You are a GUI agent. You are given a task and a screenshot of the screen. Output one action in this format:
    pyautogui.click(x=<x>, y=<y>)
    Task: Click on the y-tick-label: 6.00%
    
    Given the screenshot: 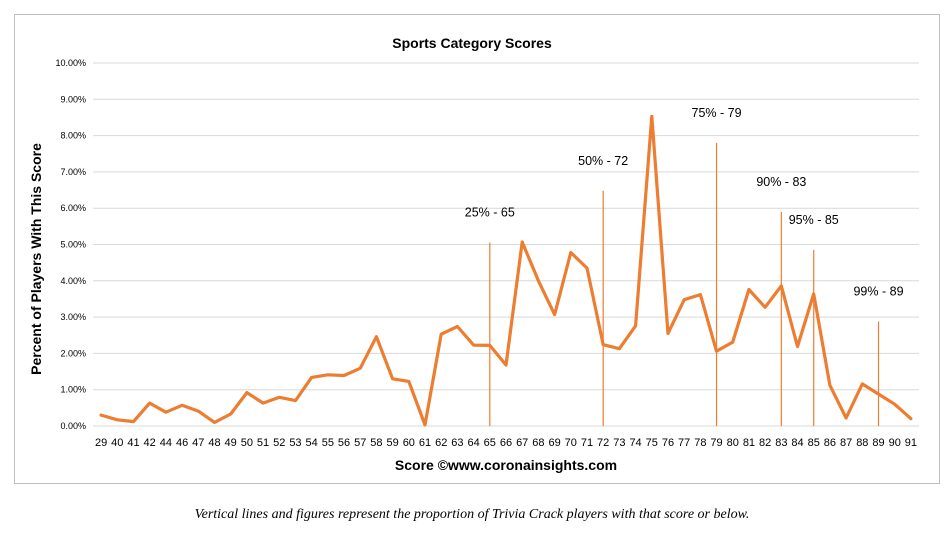 What is the action you would take?
    pyautogui.click(x=73, y=208)
    